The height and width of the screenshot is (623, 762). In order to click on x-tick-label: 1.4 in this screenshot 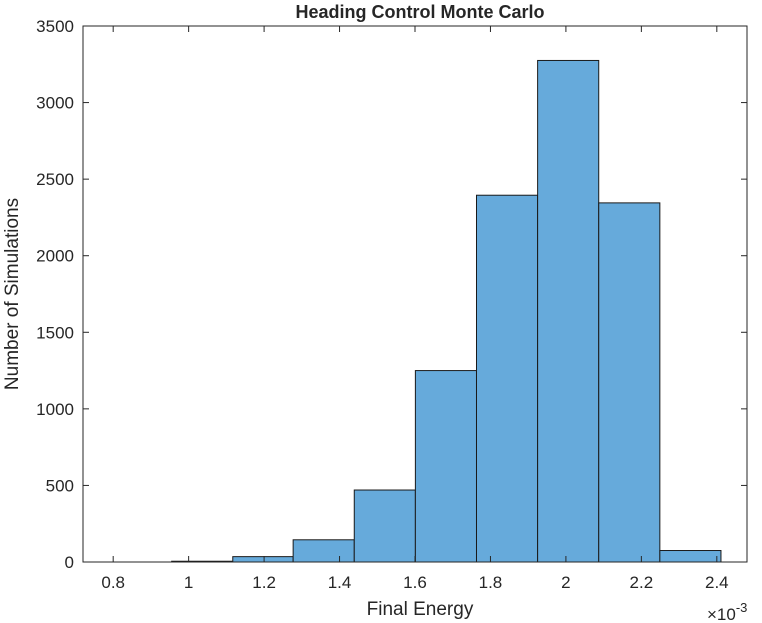, I will do `click(340, 582)`.